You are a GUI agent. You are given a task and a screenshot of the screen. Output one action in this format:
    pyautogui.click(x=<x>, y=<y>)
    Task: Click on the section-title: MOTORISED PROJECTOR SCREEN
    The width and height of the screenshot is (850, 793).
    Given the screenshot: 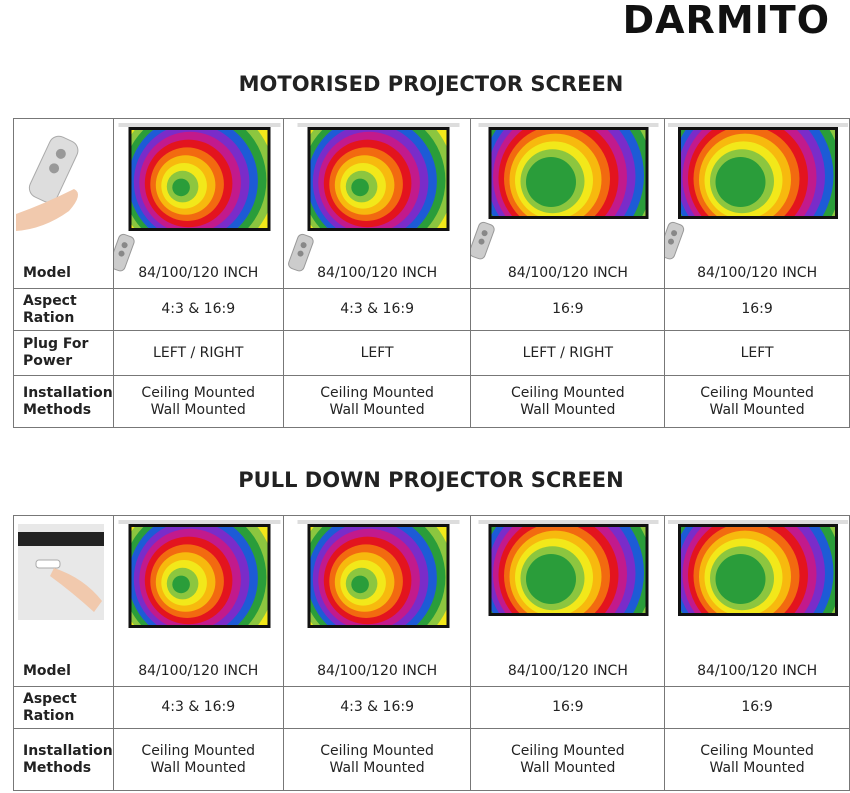 What is the action you would take?
    pyautogui.click(x=431, y=84)
    